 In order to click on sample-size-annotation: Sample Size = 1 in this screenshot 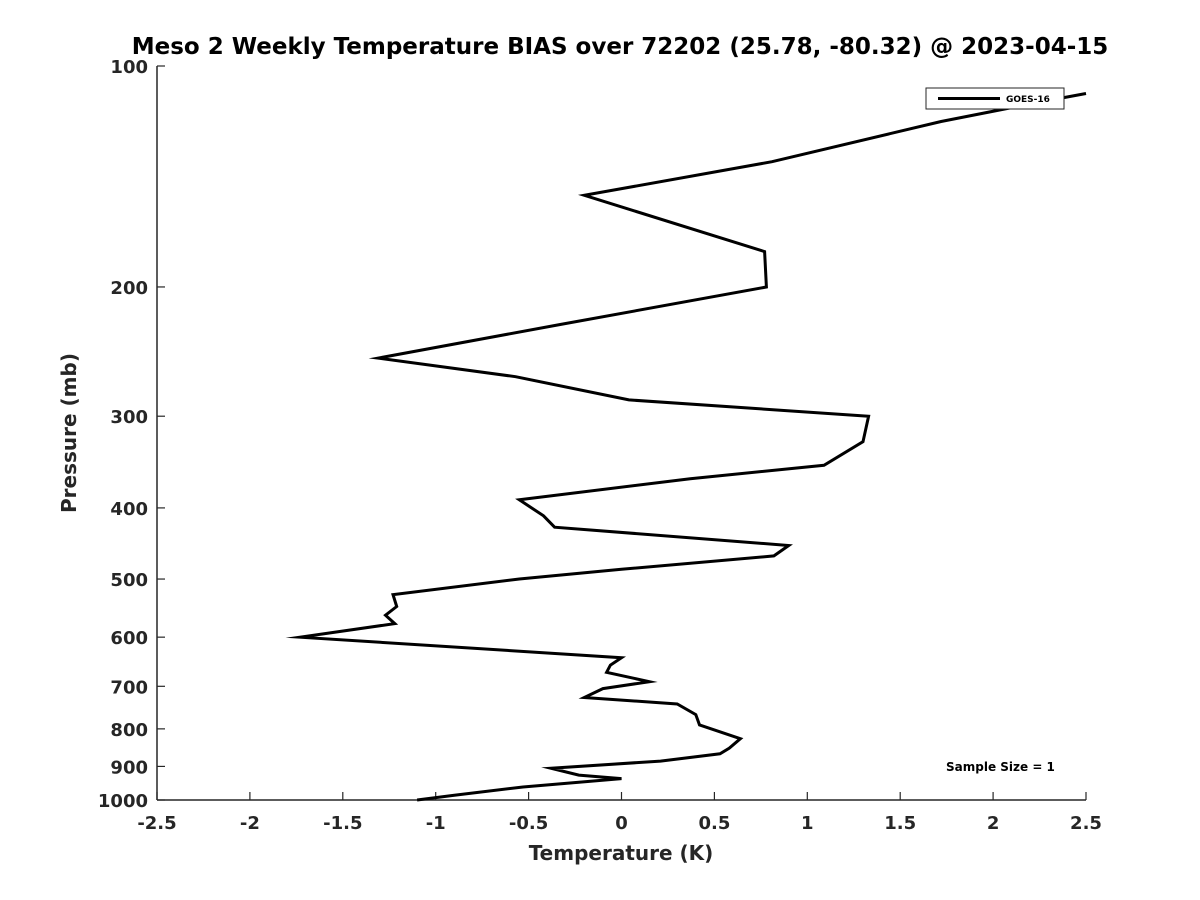, I will do `click(1000, 767)`.